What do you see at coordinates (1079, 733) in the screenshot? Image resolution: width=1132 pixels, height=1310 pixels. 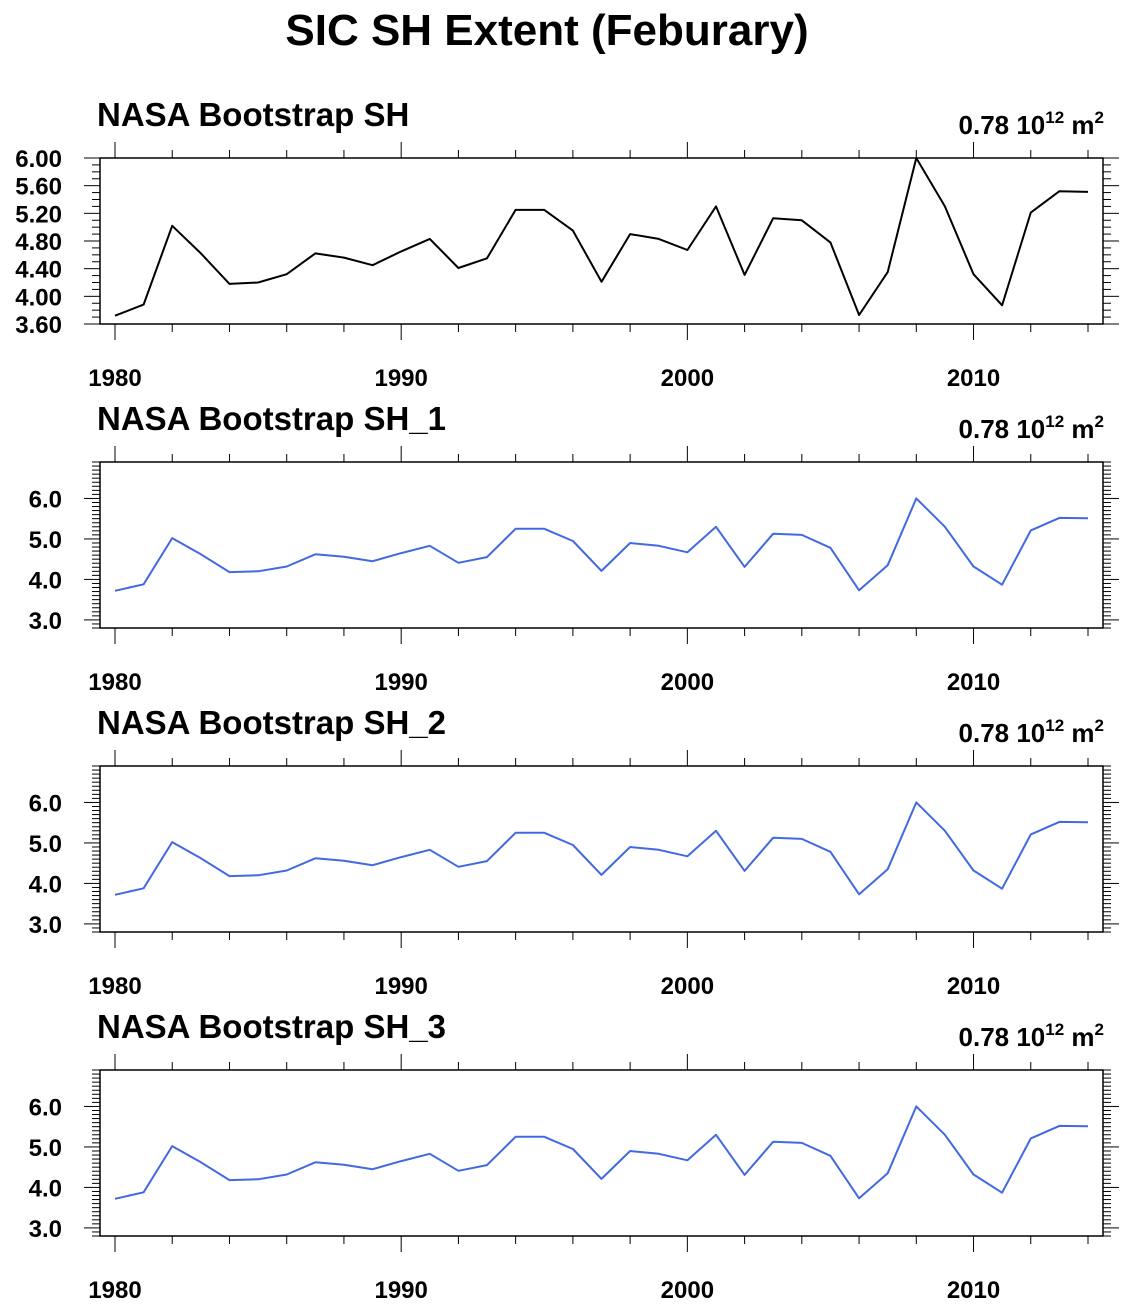 I see `units-unit: m` at bounding box center [1079, 733].